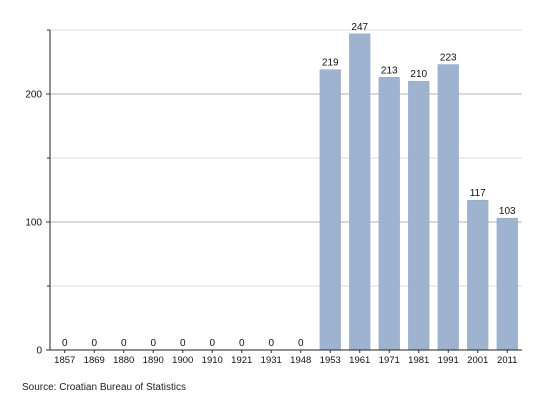 This screenshot has width=550, height=400. Describe the element at coordinates (33, 223) in the screenshot. I see `y-tick-label: 100` at that location.